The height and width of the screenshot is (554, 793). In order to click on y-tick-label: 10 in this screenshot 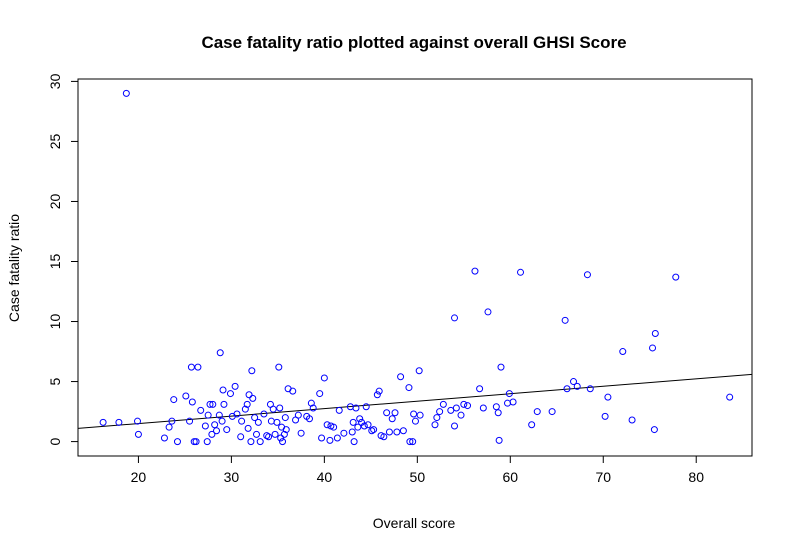, I will do `click(55, 322)`.